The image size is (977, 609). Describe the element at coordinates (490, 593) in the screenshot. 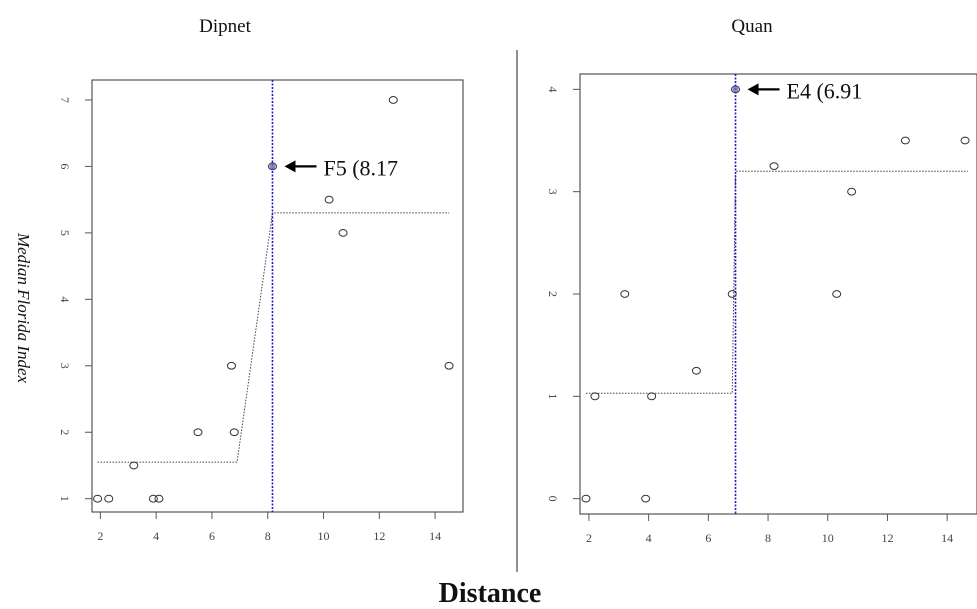

I see `x-axis-label: Distance` at that location.